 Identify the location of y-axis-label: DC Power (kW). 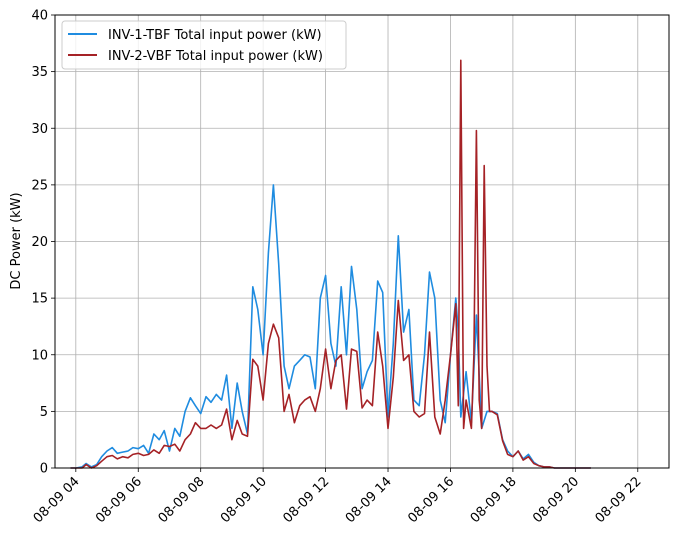
(16, 240).